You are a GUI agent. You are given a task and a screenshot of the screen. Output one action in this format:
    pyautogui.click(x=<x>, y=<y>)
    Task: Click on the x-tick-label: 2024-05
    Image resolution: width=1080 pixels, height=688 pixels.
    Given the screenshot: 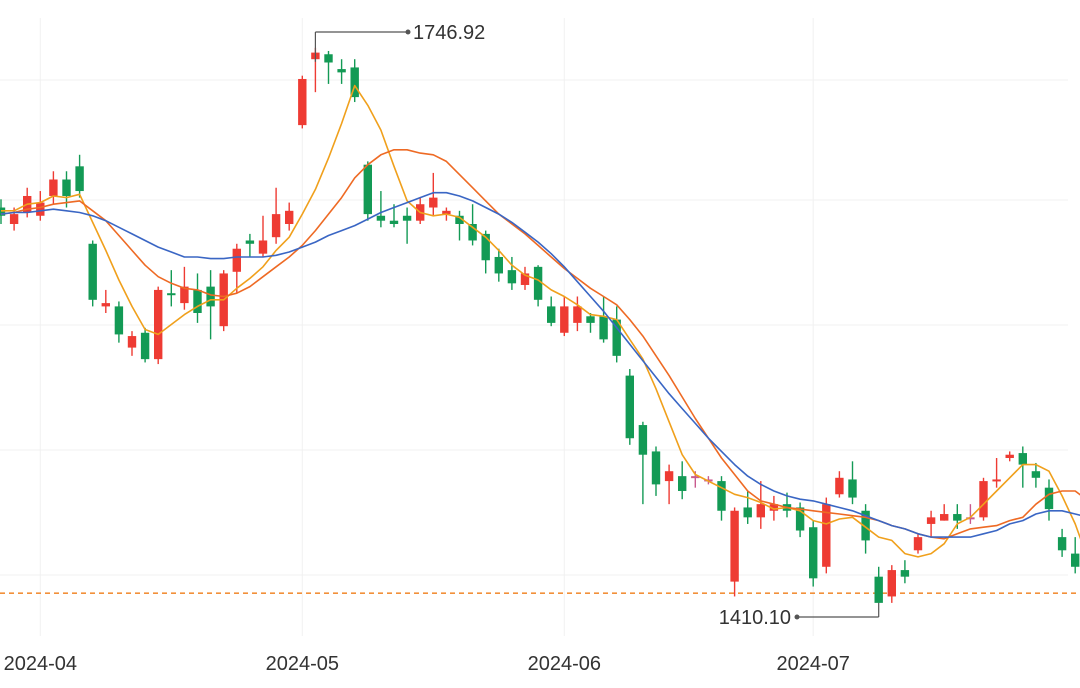 What is the action you would take?
    pyautogui.click(x=302, y=664)
    